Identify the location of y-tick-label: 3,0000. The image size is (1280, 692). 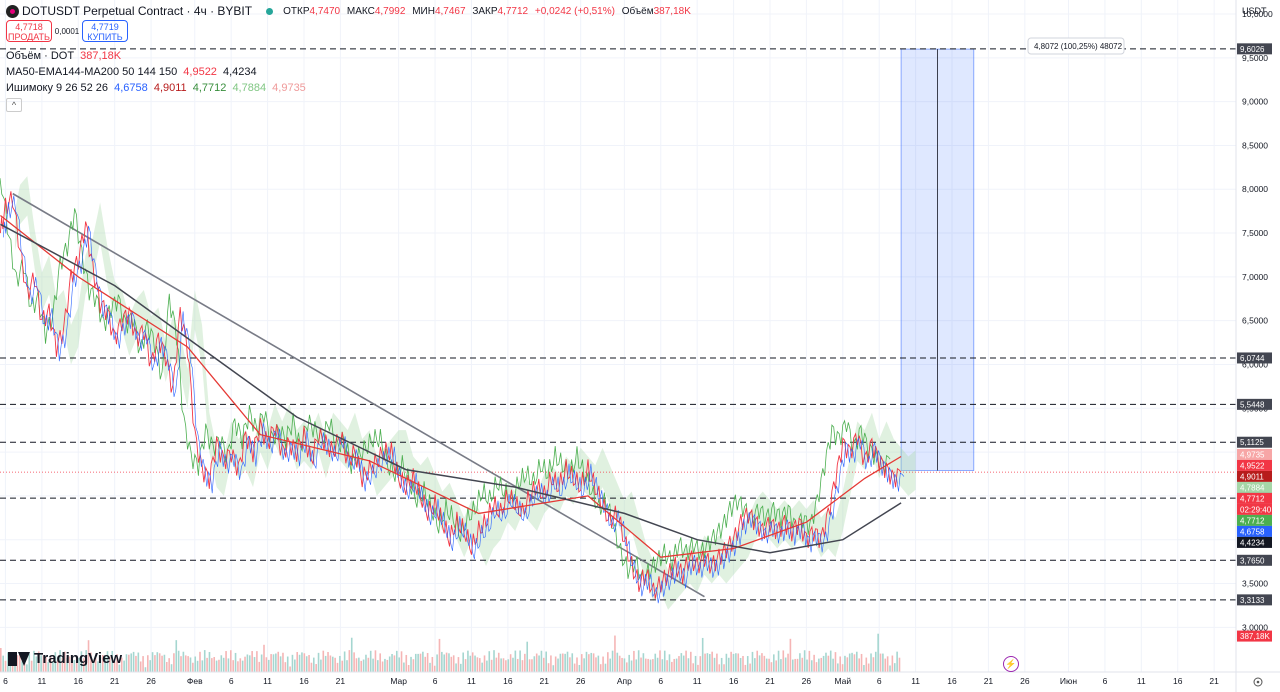
(1255, 627).